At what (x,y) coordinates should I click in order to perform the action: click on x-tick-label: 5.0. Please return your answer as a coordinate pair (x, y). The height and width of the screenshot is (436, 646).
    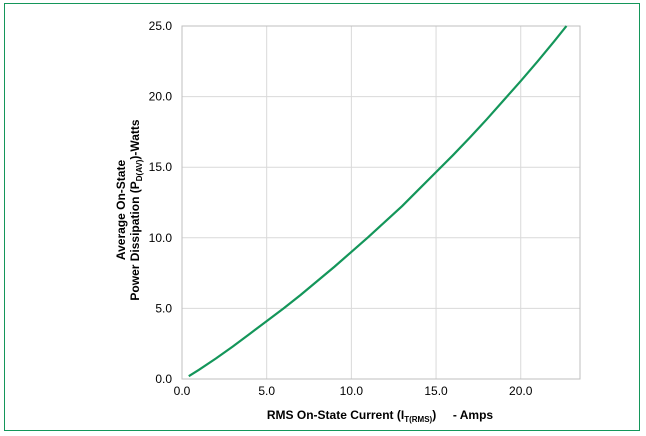
    Looking at the image, I should click on (266, 391).